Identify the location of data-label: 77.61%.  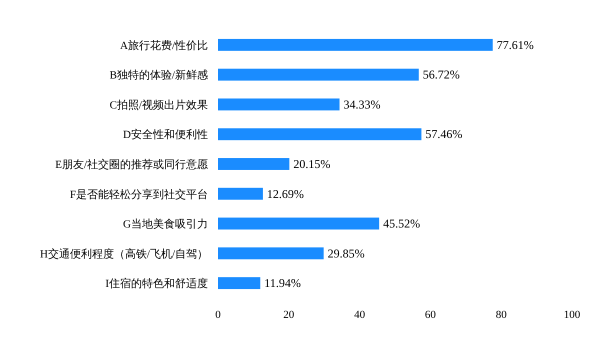
(515, 45).